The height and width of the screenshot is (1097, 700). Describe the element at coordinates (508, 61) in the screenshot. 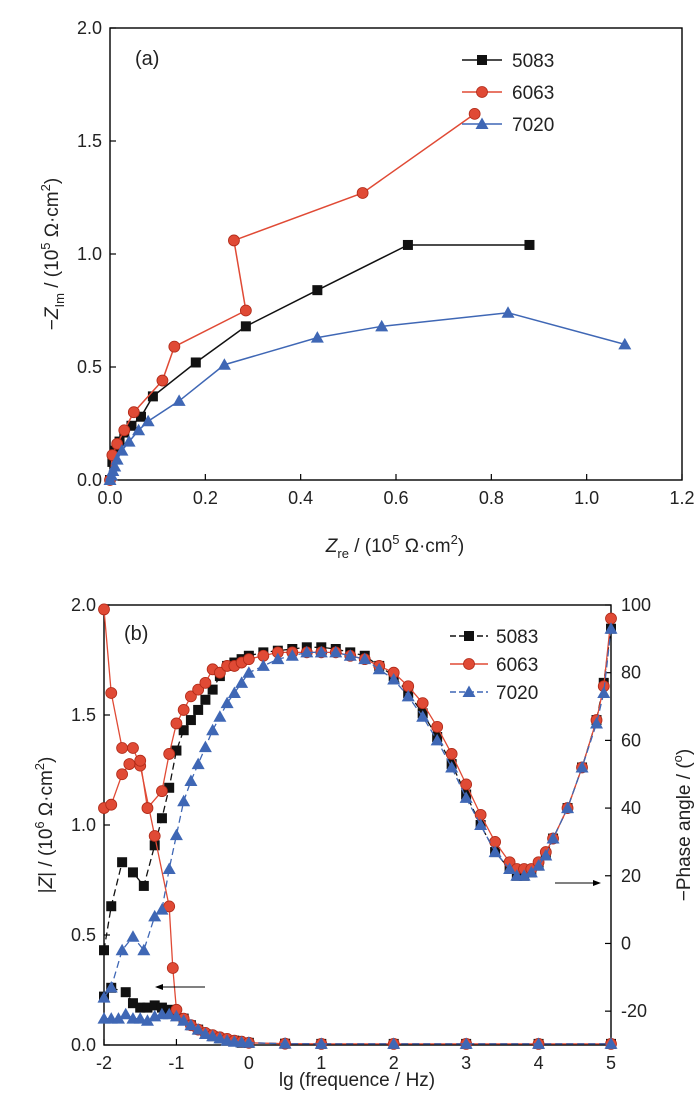

I see `legend-item-5083: 5083` at that location.